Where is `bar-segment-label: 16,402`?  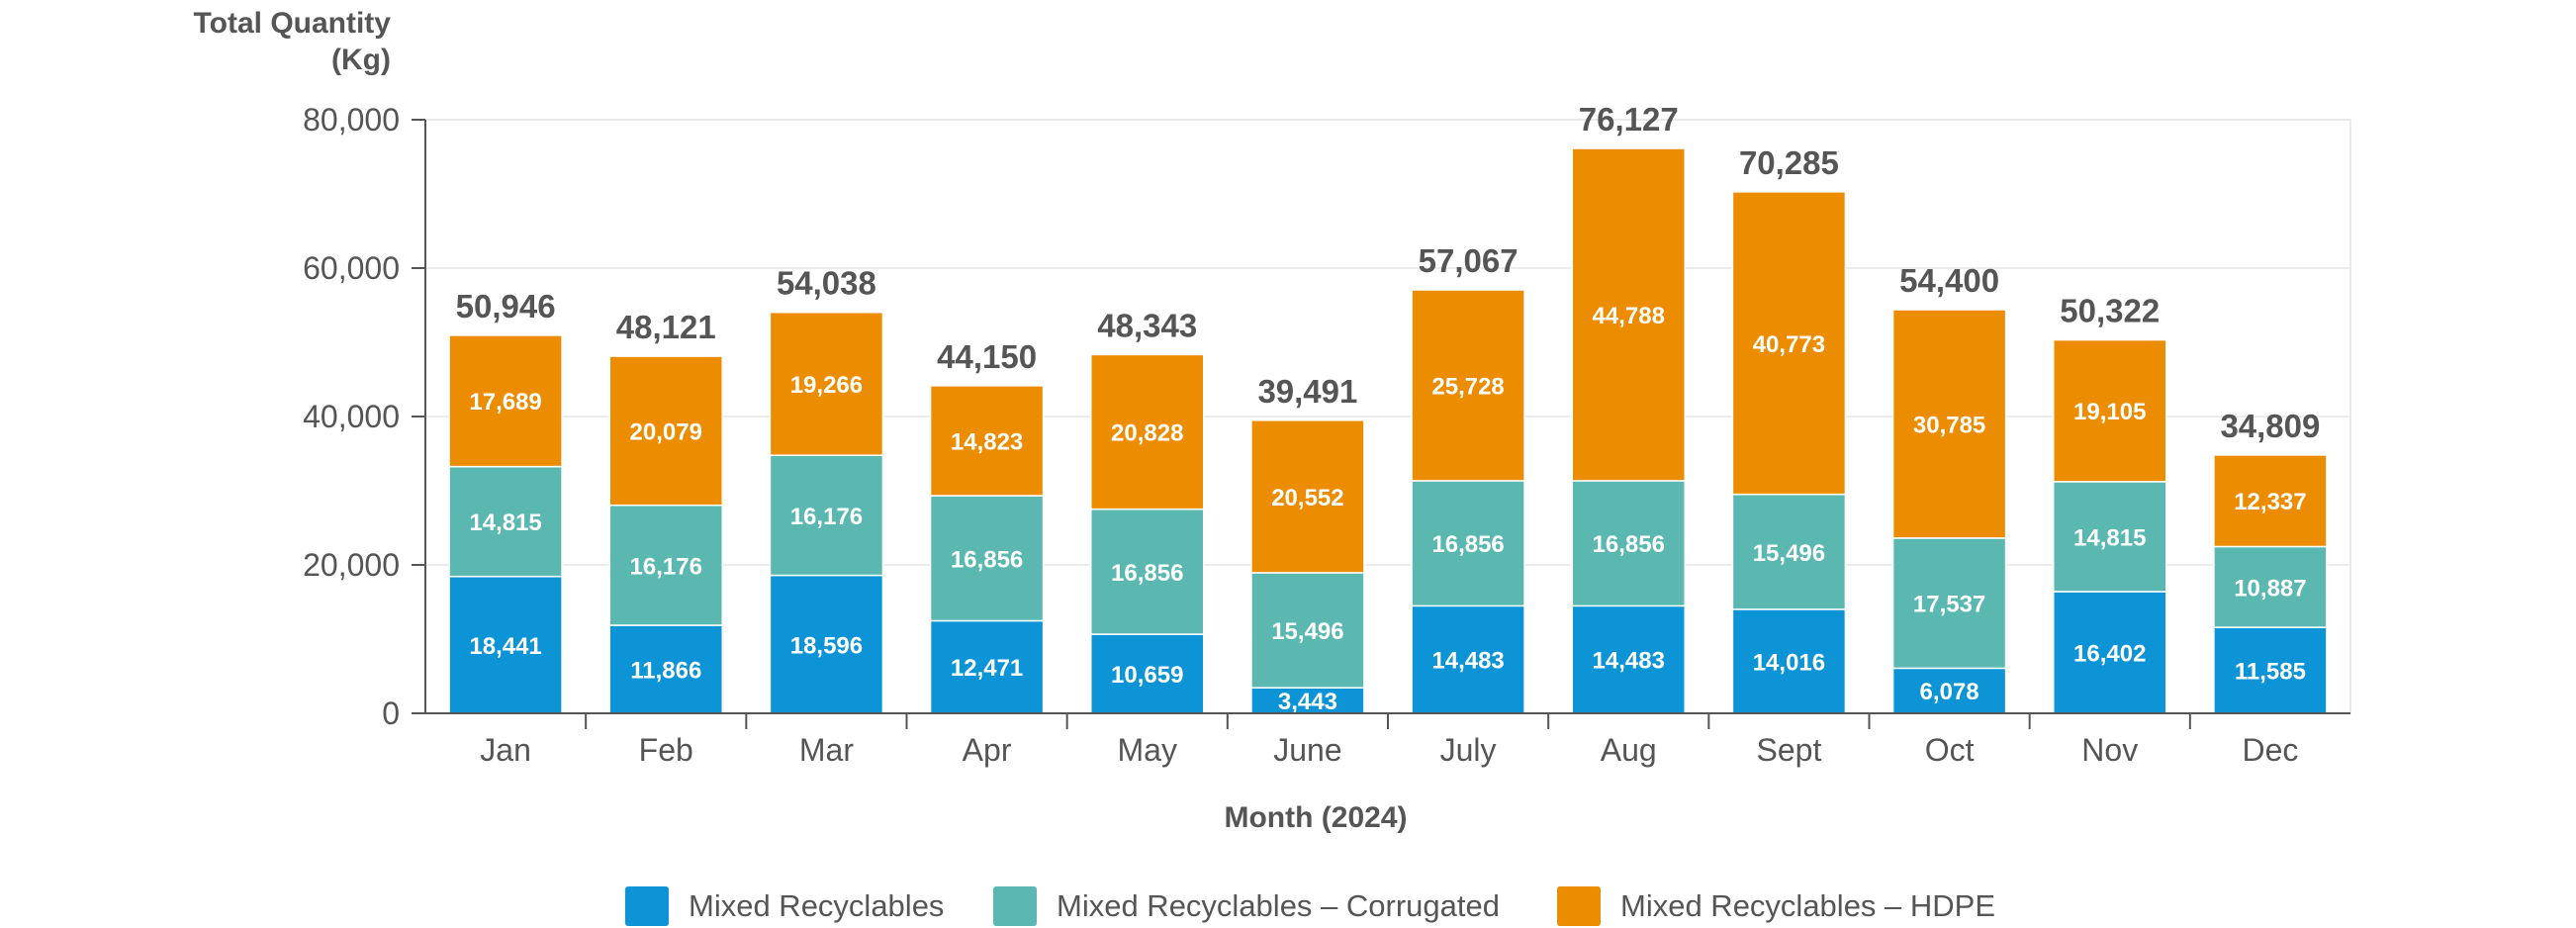 bar-segment-label: 16,402 is located at coordinates (2109, 653).